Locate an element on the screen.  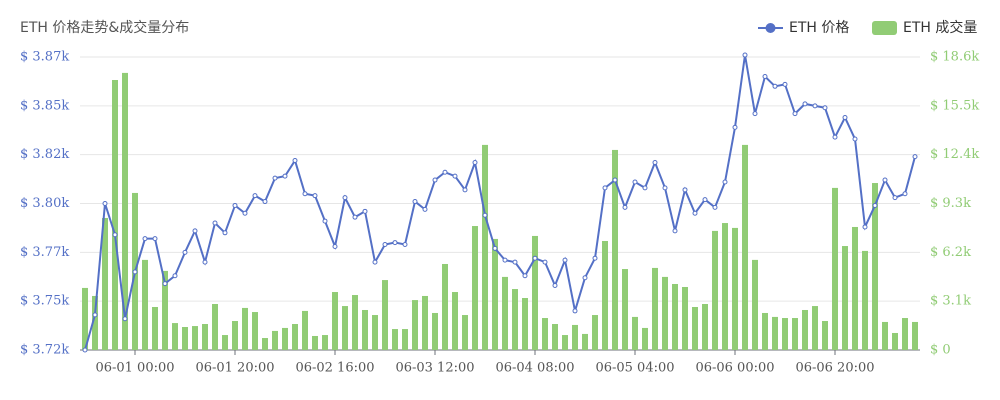
y2-tick-label: $ 9.3k is located at coordinates (950, 203).